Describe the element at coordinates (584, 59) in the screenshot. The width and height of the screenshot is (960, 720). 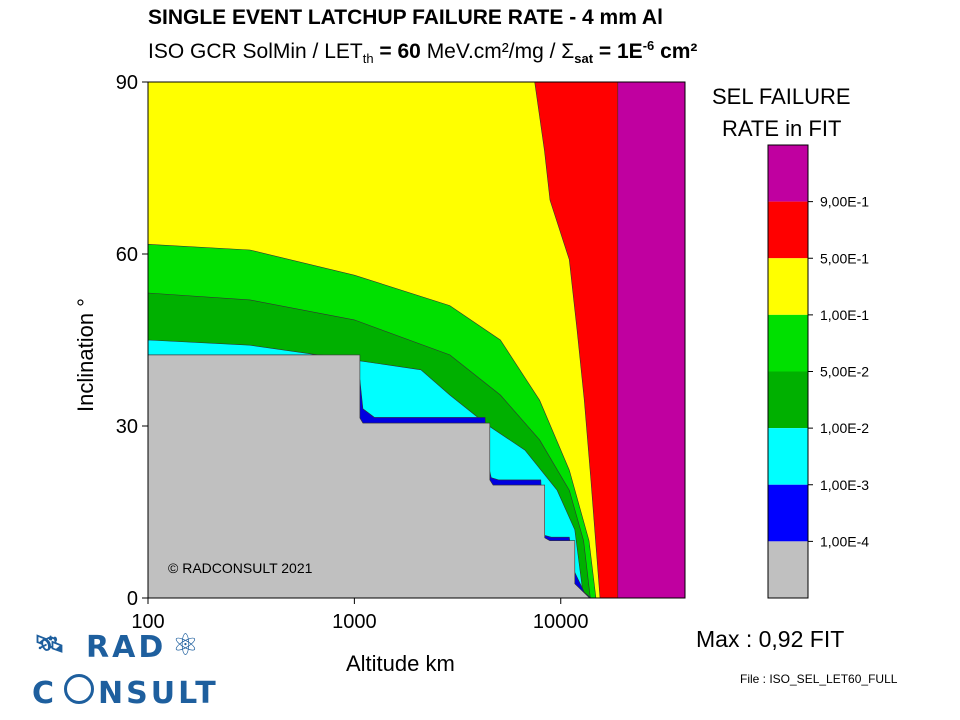
I see `subtitle-sub2: sat` at that location.